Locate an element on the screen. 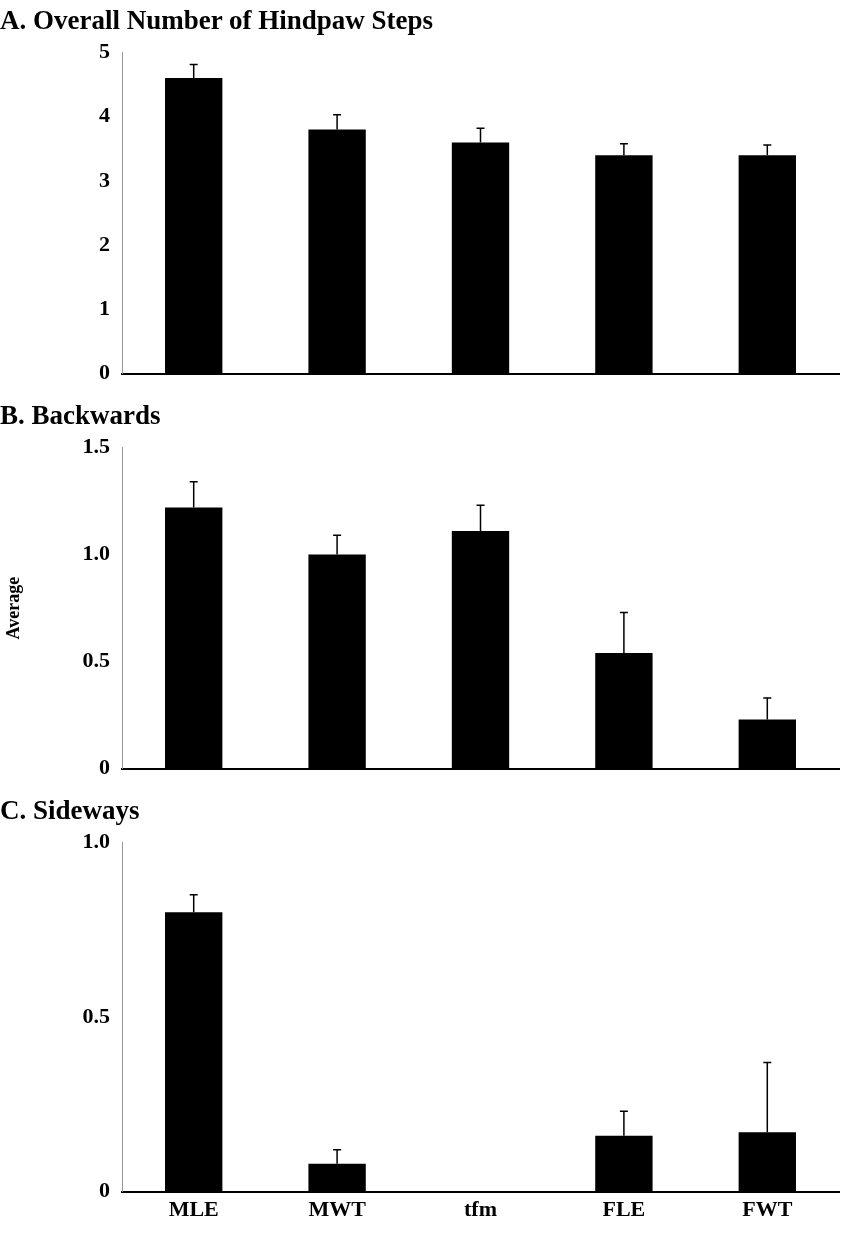 The image size is (849, 1234). chart-title: A. Overall Number of Hindpaw Steps is located at coordinates (217, 20).